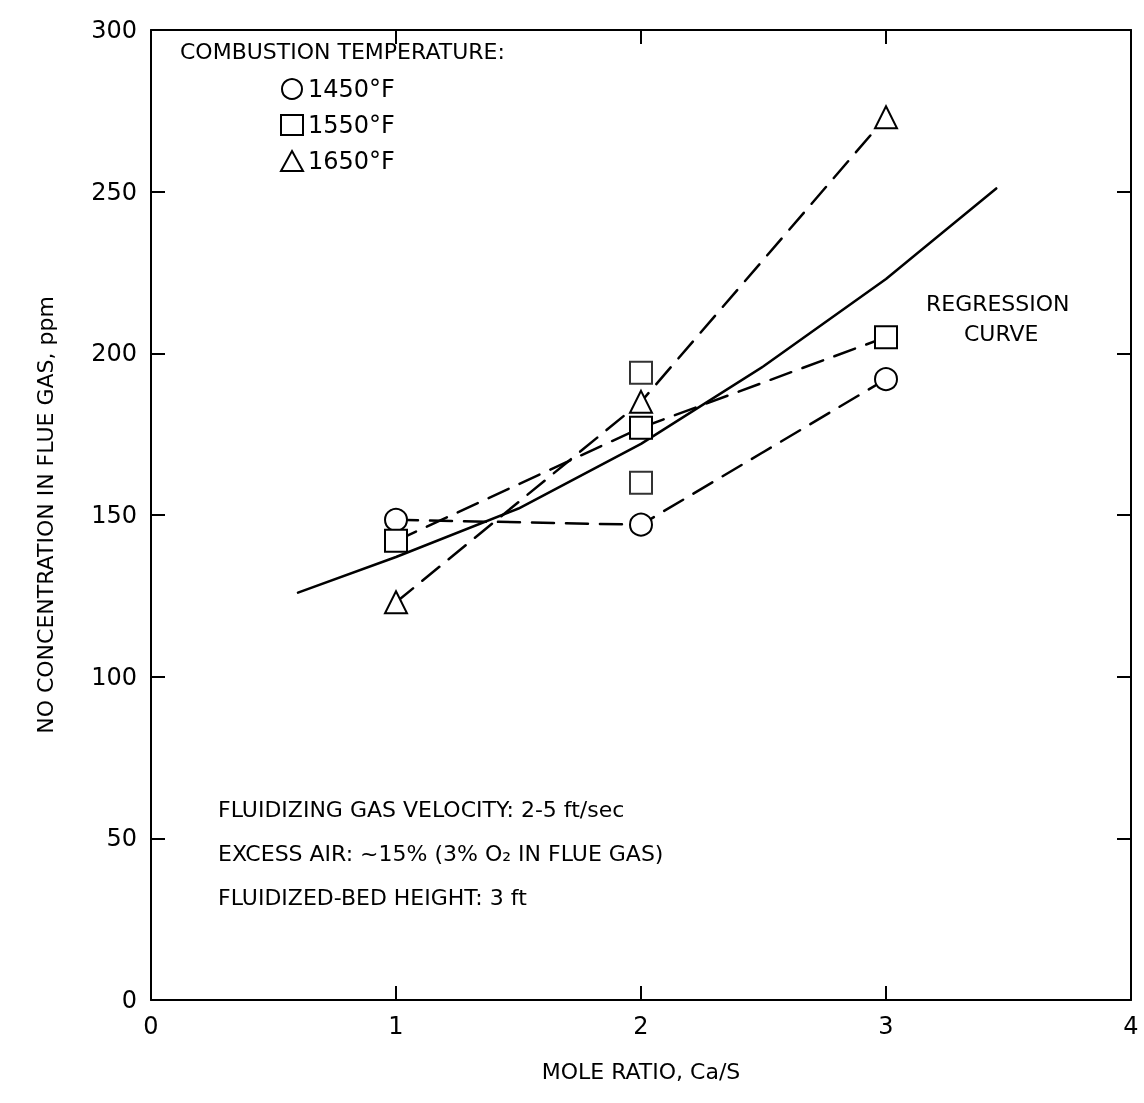  Describe the element at coordinates (373, 897) in the screenshot. I see `annotation: FLUIDIZED-BED HEIGHT: 3 ft` at that location.